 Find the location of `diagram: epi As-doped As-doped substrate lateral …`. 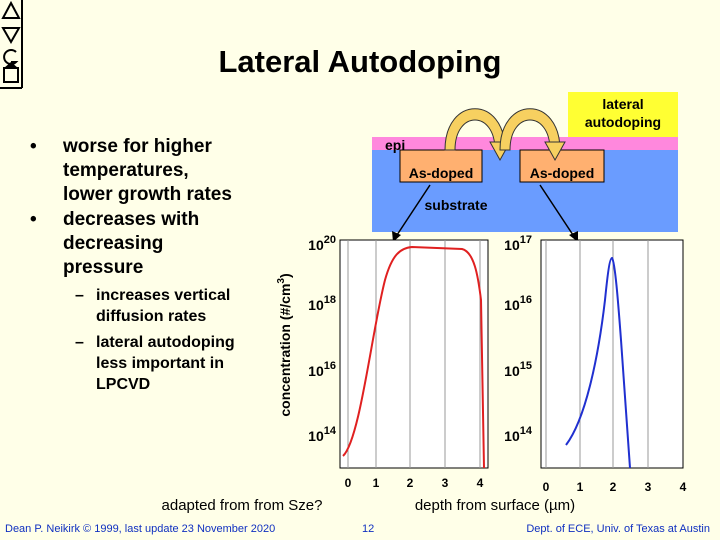

diagram: epi As-doped As-doped substrate lateral … is located at coordinates (525, 167).